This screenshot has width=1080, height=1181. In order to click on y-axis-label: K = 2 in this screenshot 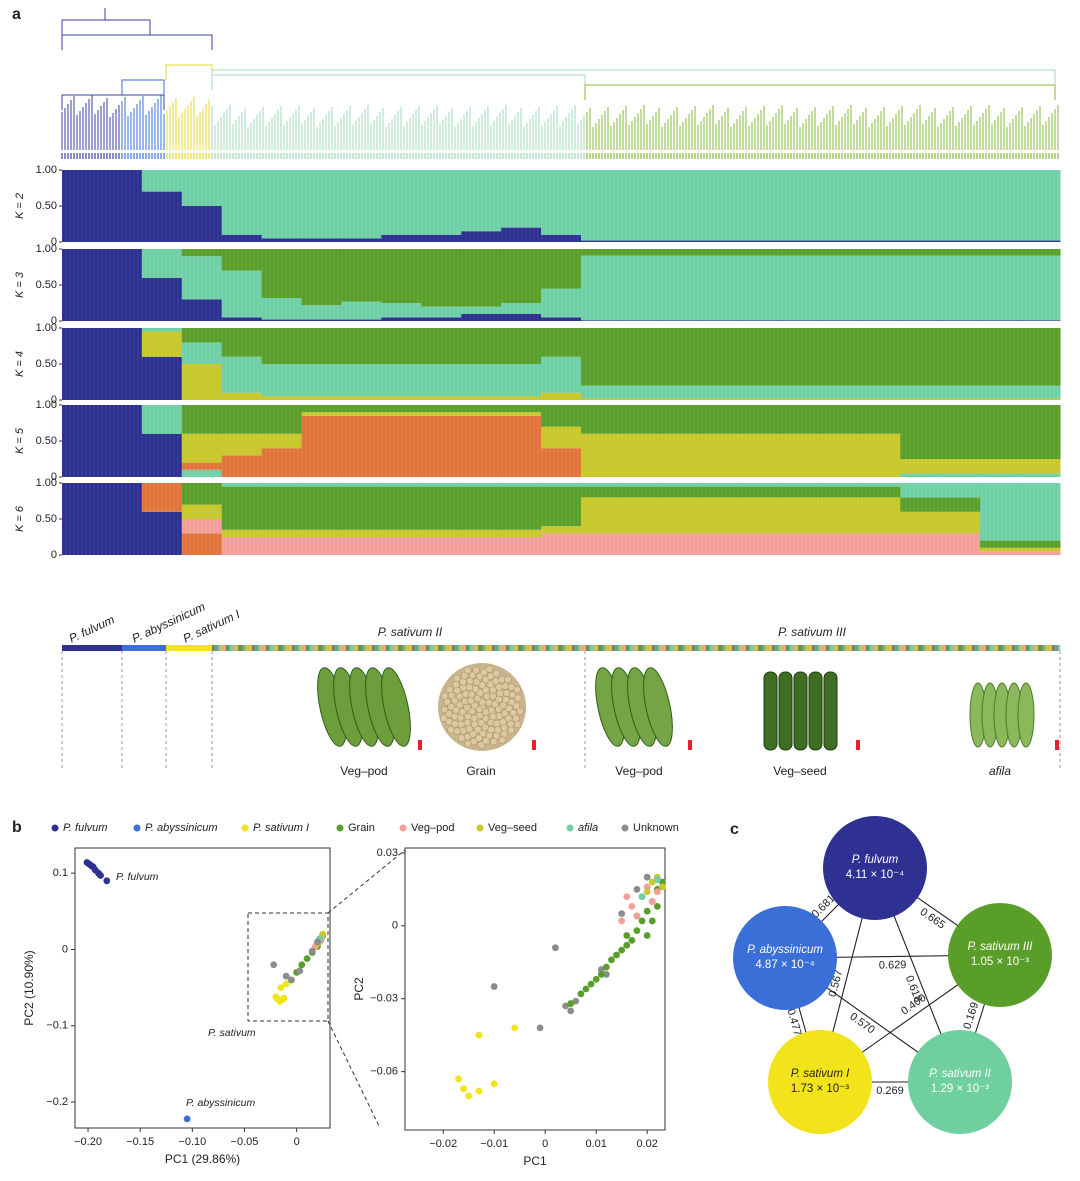, I will do `click(20, 206)`.